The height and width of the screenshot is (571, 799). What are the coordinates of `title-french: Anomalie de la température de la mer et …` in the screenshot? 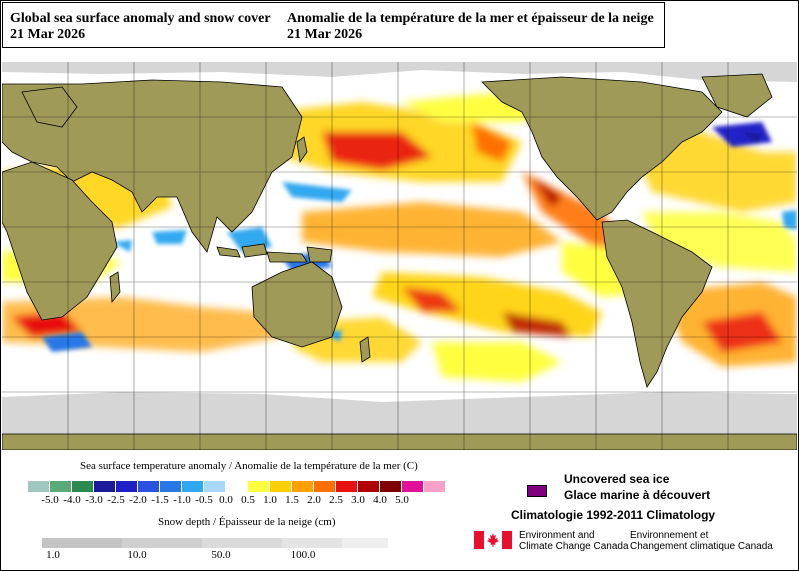 It's located at (470, 18).